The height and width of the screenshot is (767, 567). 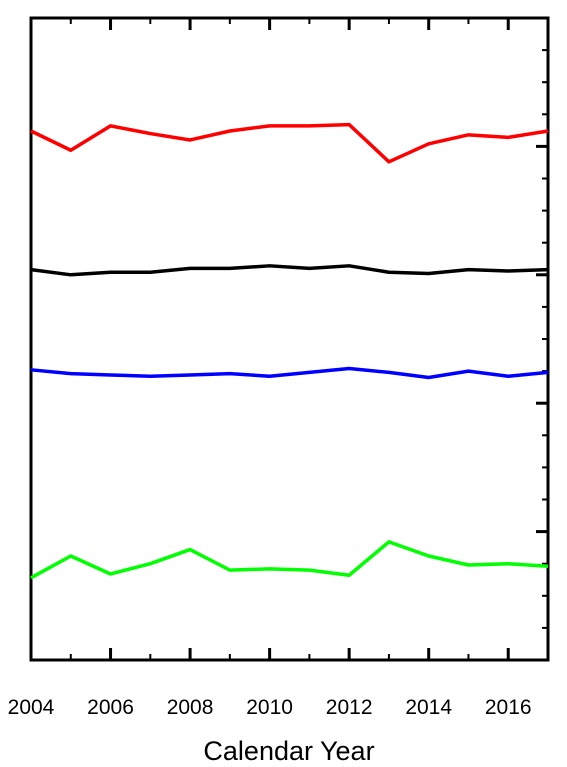 I want to click on x-tick-label: 2012, so click(x=349, y=707).